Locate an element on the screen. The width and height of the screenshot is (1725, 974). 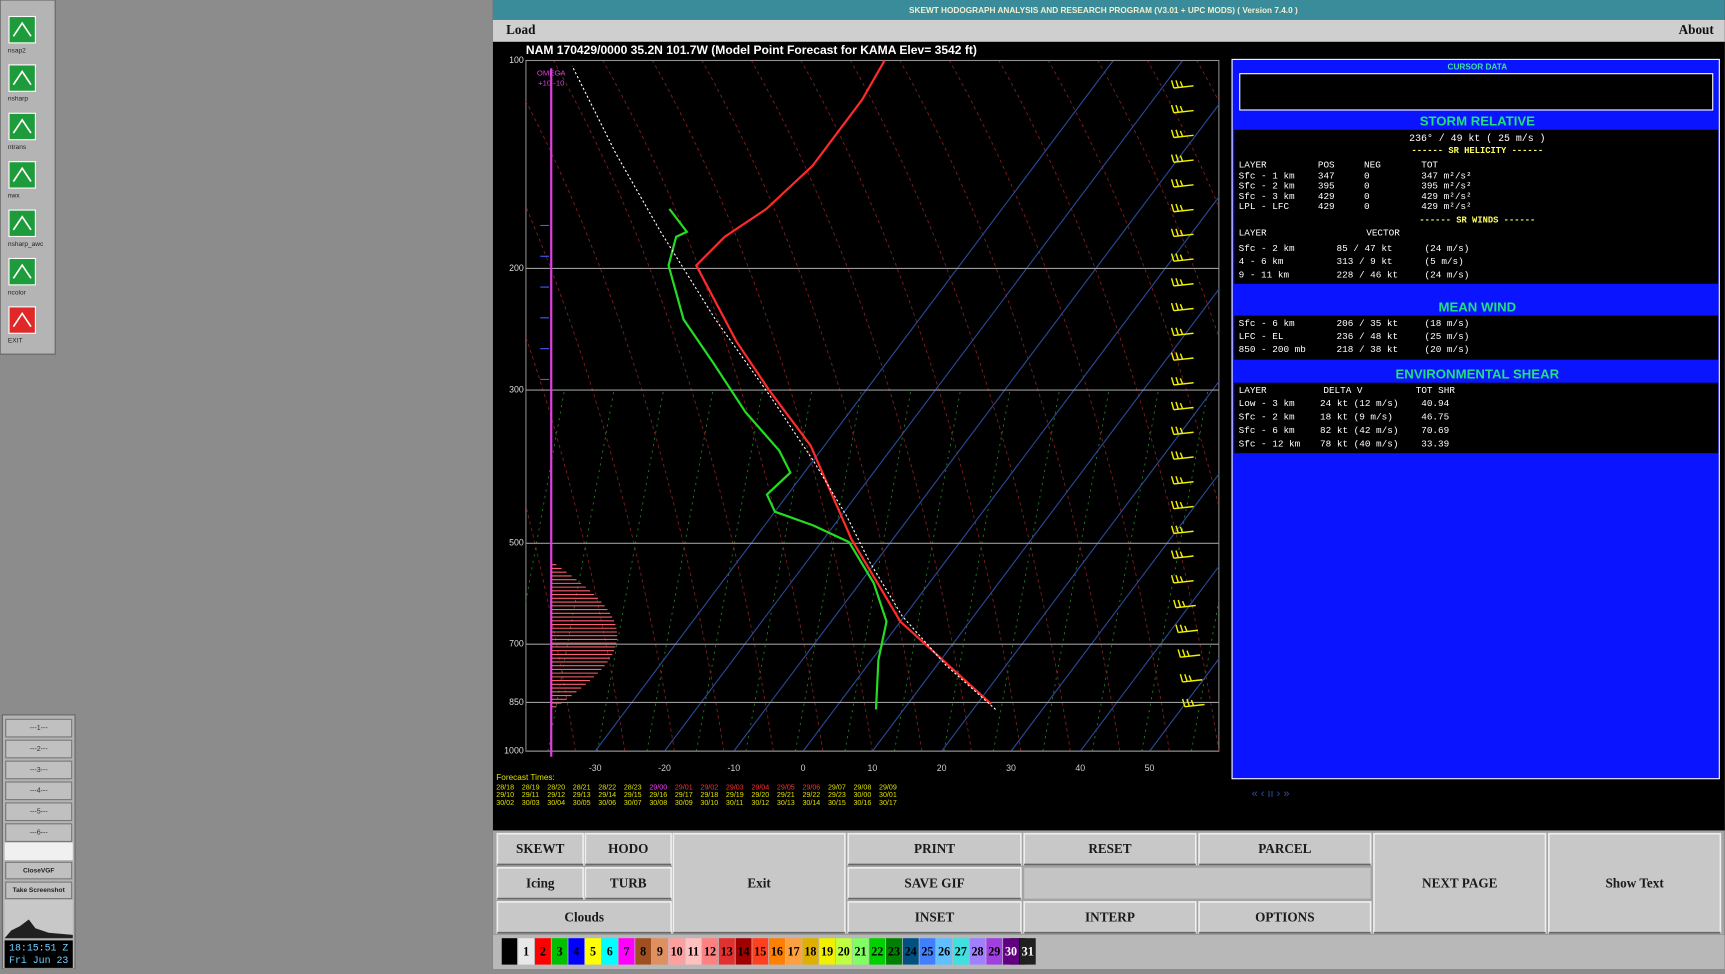
forecast-time: 29/16 is located at coordinates (658, 795).